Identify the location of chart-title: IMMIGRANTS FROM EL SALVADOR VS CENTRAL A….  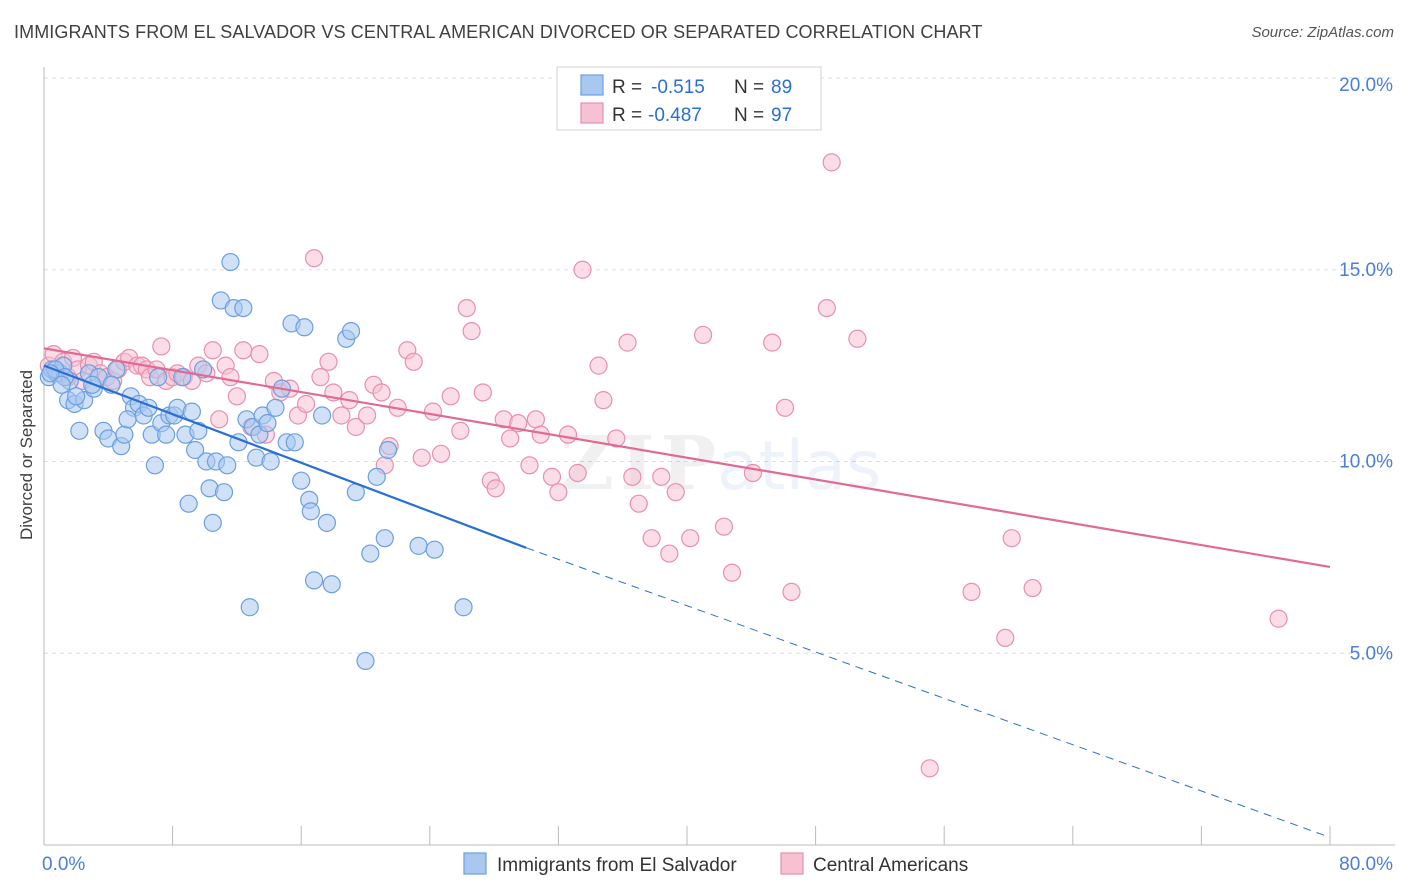
(498, 32).